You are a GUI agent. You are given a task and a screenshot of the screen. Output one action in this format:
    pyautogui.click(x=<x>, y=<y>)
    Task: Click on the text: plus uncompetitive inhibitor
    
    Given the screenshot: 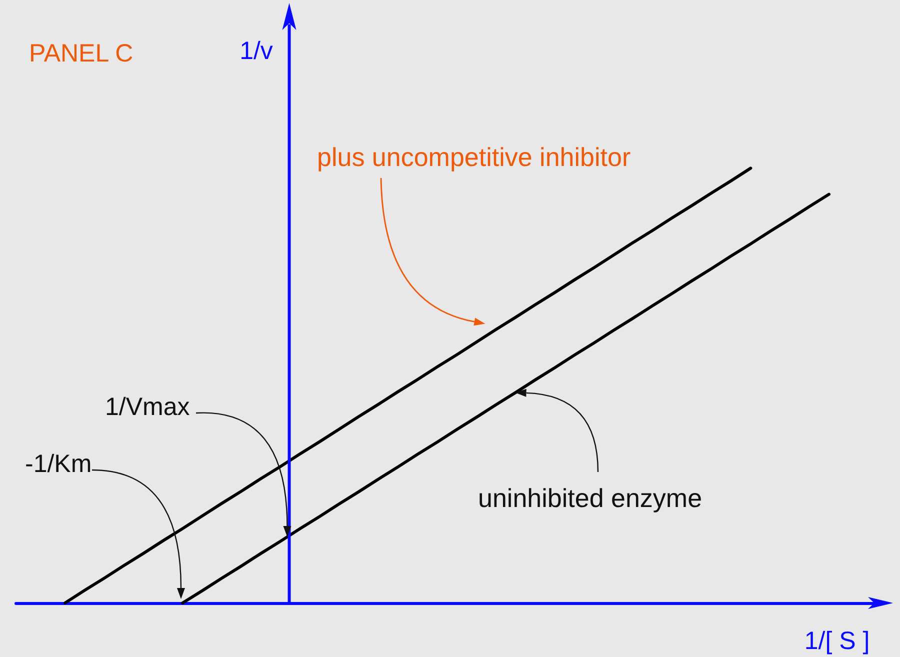 What is the action you would take?
    pyautogui.click(x=474, y=157)
    